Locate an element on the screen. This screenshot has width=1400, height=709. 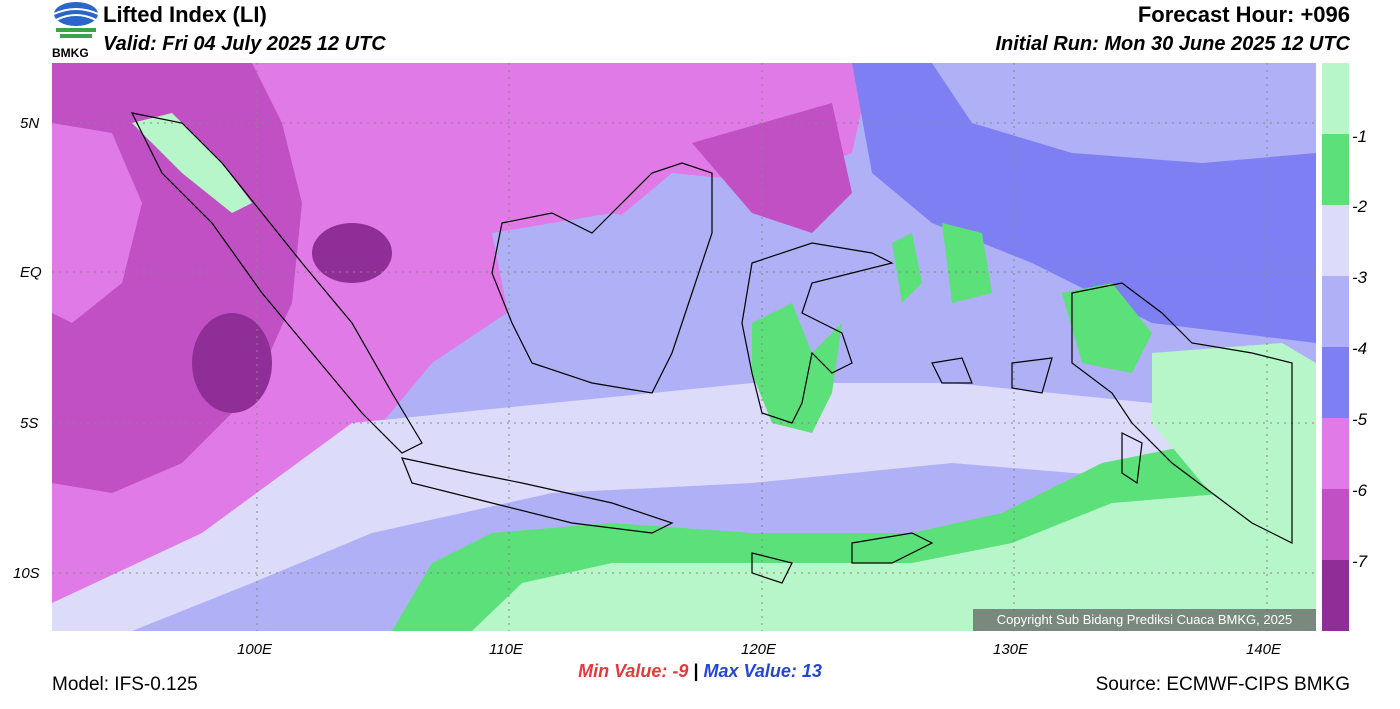
colorbar-label: -4 is located at coordinates (1360, 348).